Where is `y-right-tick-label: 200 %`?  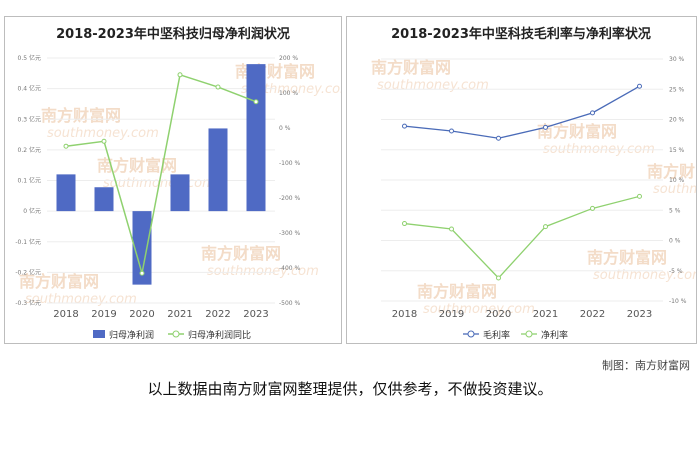
y-right-tick-label: 200 % is located at coordinates (288, 58).